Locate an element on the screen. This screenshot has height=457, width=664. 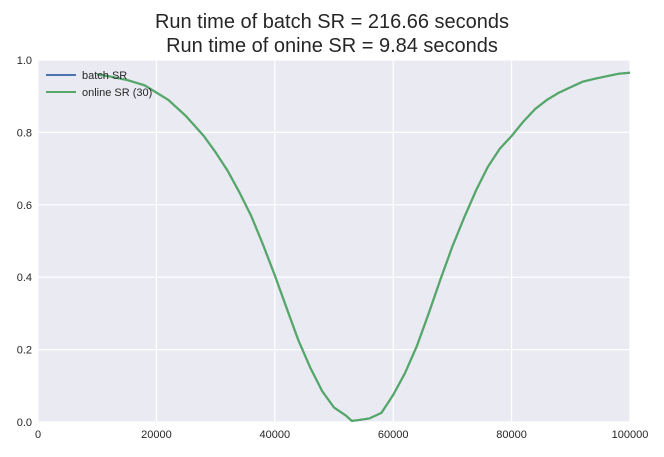
y-tick-label: 1.0 is located at coordinates (24, 61).